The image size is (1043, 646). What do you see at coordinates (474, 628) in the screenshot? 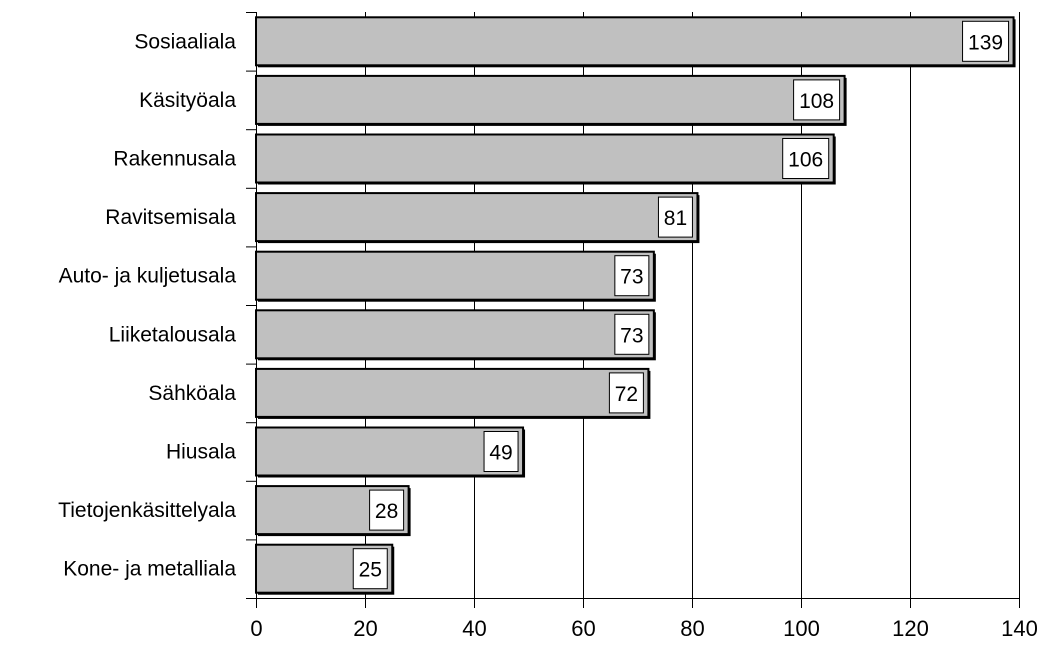
I see `x-tick-label: 40` at bounding box center [474, 628].